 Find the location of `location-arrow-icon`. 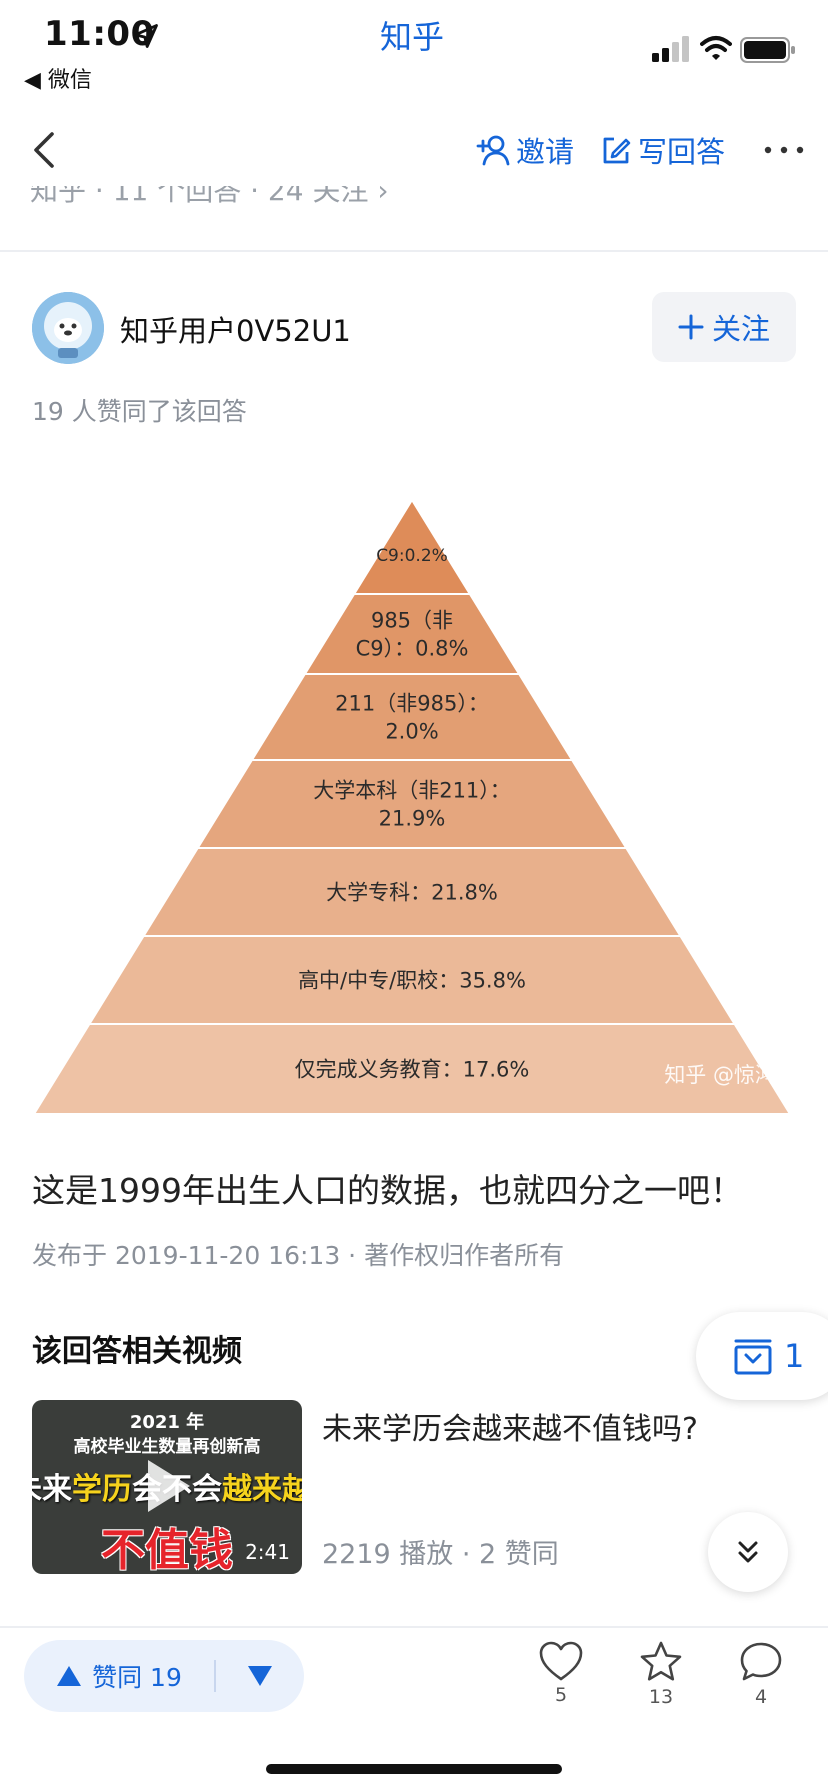

location-arrow-icon is located at coordinates (146, 36).